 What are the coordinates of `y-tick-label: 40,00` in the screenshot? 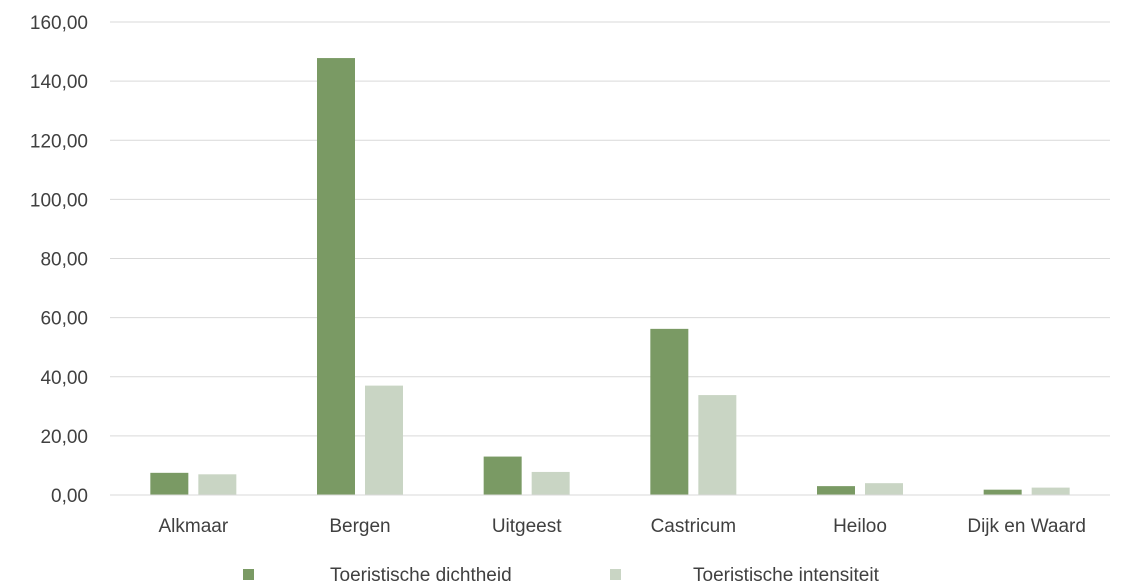 It's located at (64, 378).